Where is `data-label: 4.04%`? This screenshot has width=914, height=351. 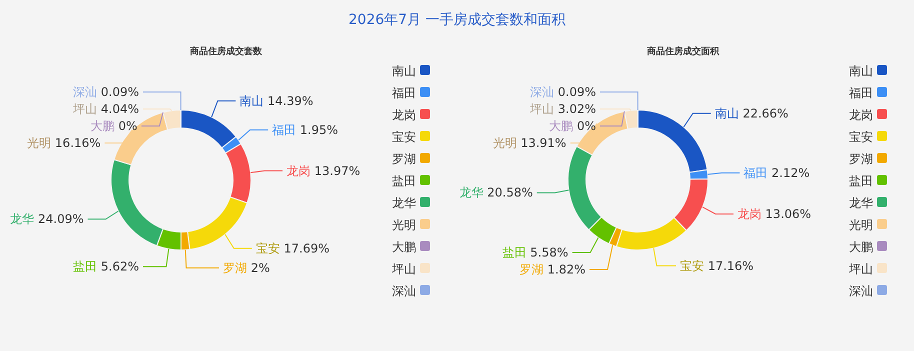
data-label: 4.04% is located at coordinates (119, 109).